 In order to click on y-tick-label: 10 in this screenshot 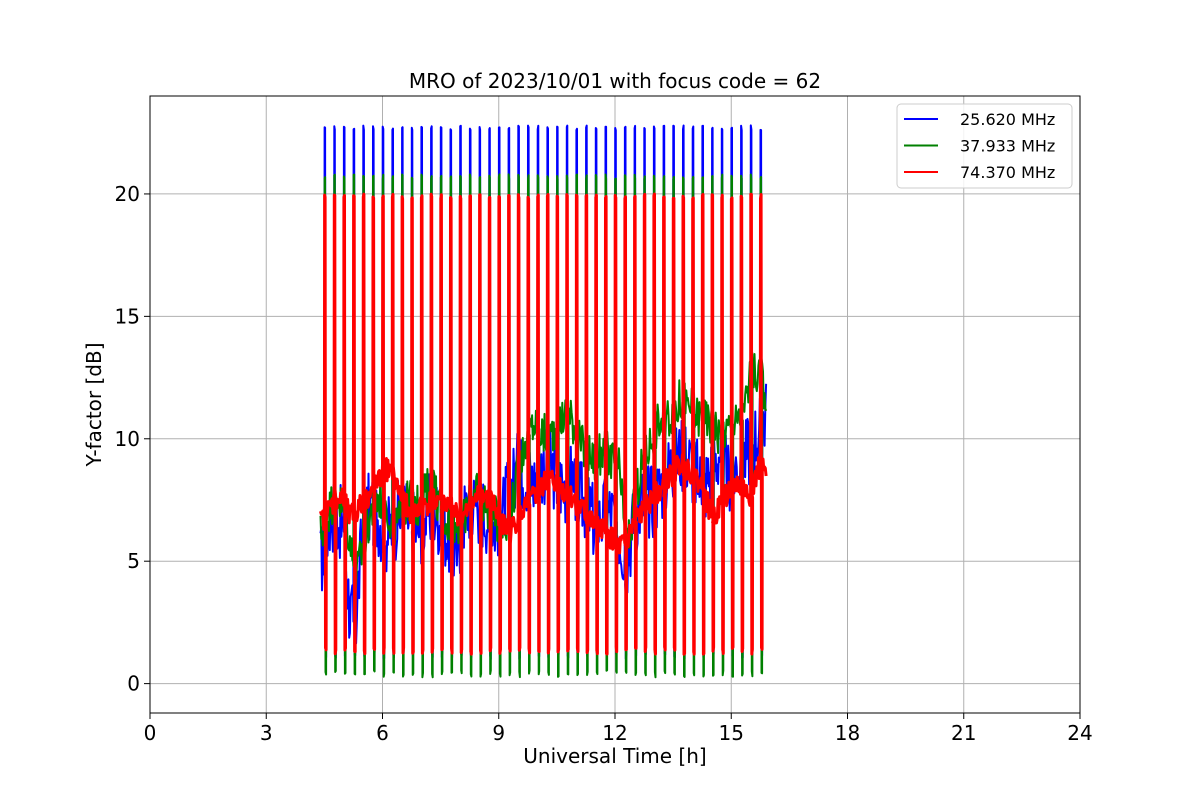, I will do `click(127, 439)`.